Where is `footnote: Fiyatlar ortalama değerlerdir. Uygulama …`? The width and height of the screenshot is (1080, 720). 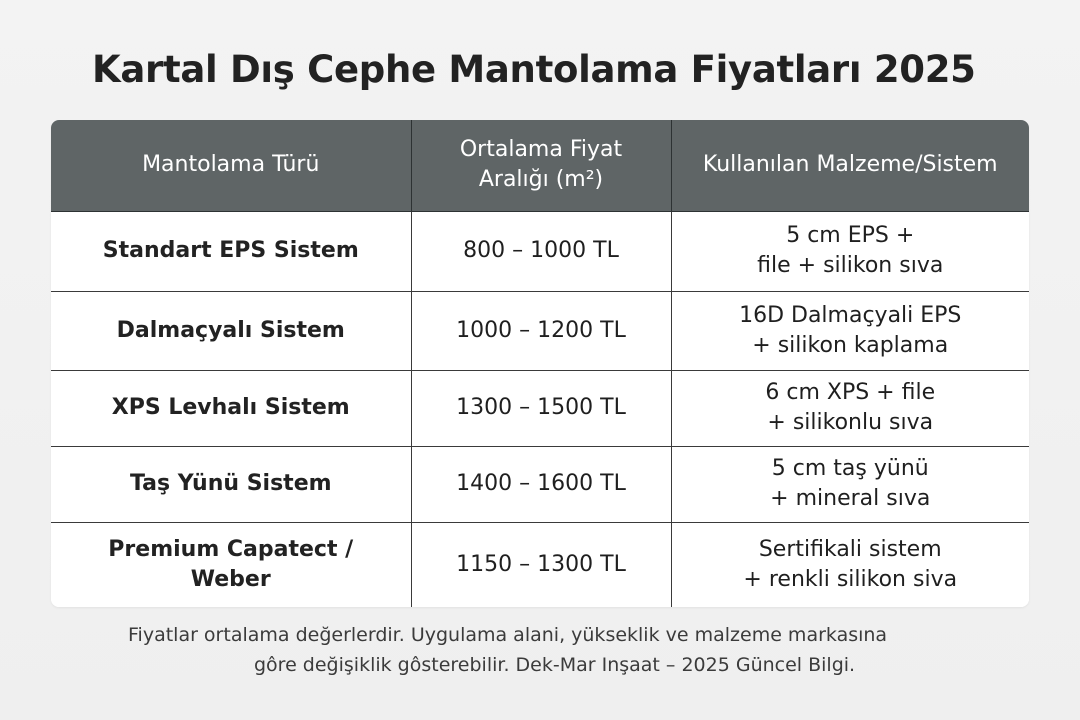 footnote: Fiyatlar ortalama değerlerdir. Uygulama … is located at coordinates (540, 650).